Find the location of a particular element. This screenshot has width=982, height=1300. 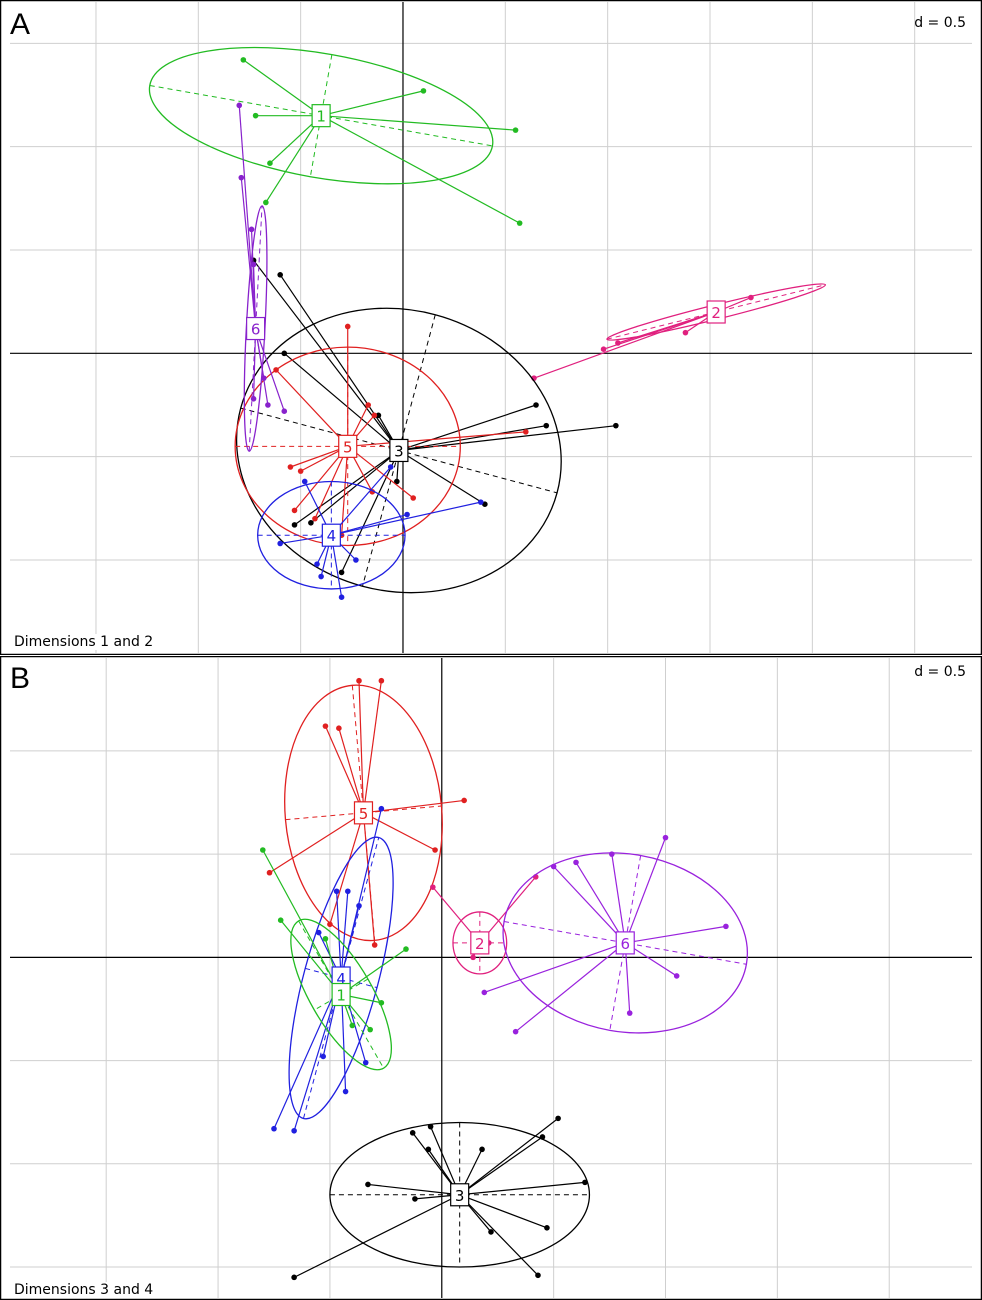

a-group-label-5: 5 is located at coordinates (348, 446).